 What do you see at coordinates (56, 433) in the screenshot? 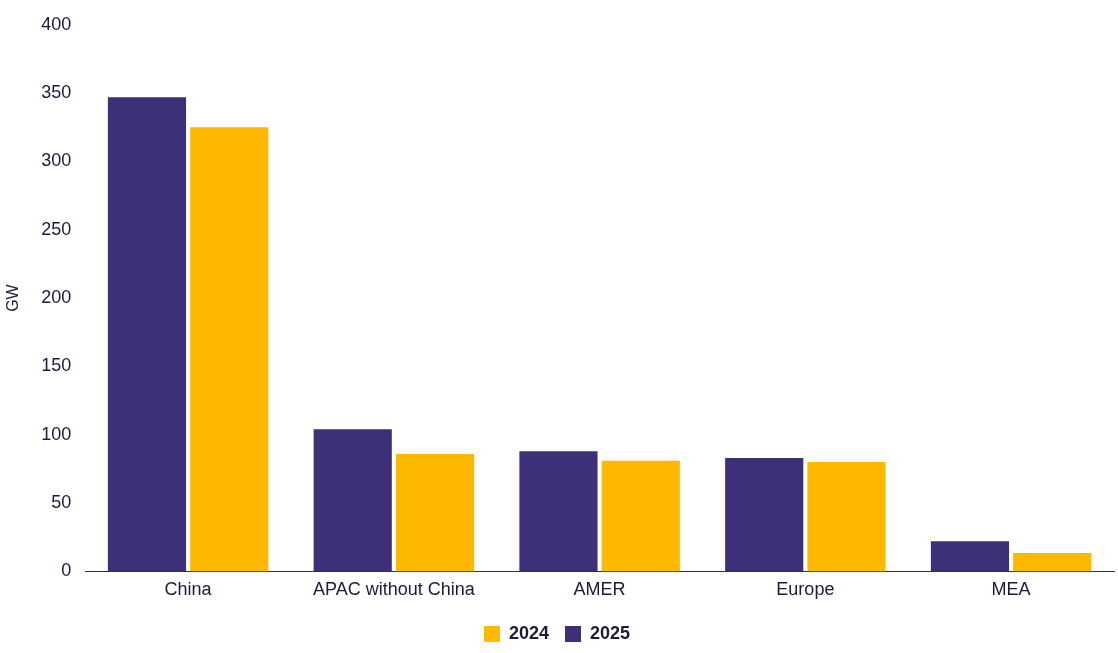
I see `y-tick-label: 100` at bounding box center [56, 433].